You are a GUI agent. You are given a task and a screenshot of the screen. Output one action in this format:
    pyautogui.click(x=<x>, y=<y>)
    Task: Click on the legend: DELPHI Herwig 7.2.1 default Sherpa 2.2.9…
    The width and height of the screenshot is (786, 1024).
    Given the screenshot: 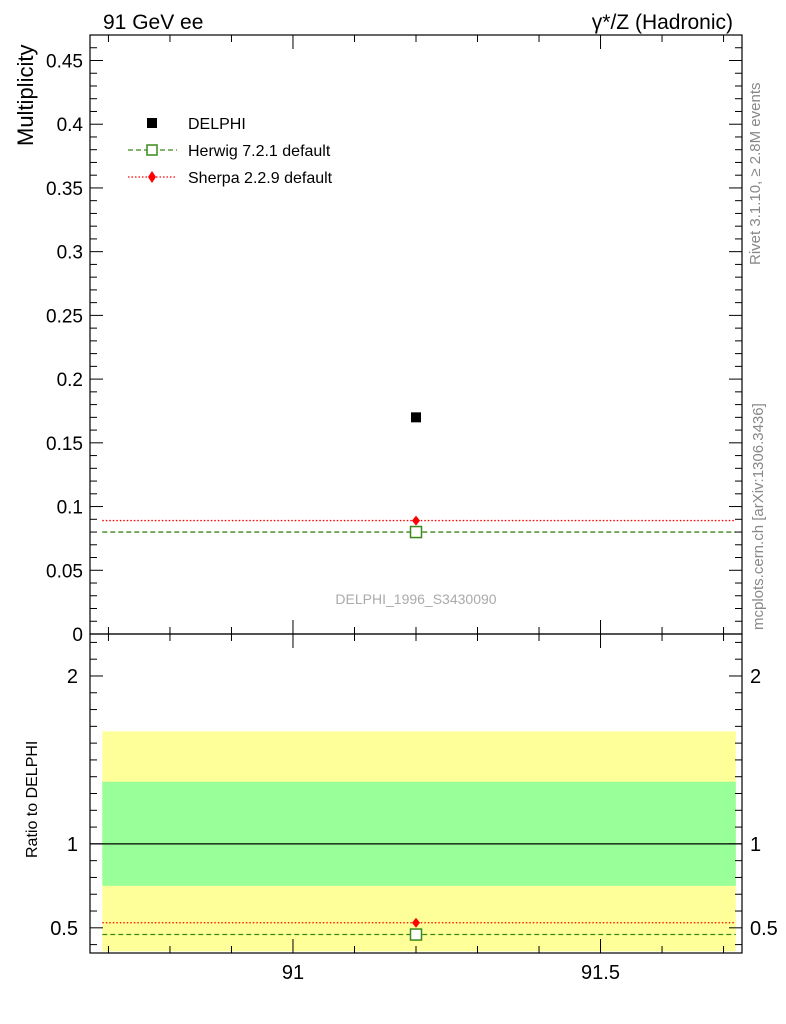 What is the action you would take?
    pyautogui.click(x=230, y=151)
    